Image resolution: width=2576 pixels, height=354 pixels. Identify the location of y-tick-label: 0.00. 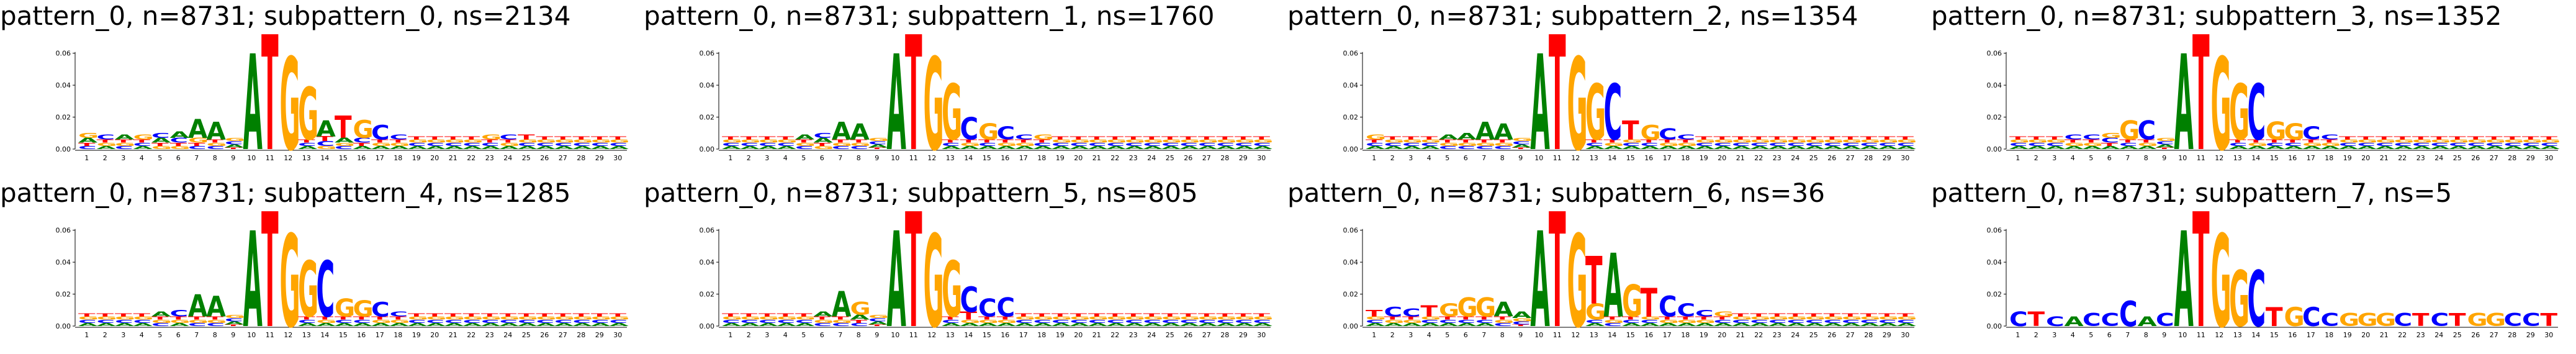
(63, 149).